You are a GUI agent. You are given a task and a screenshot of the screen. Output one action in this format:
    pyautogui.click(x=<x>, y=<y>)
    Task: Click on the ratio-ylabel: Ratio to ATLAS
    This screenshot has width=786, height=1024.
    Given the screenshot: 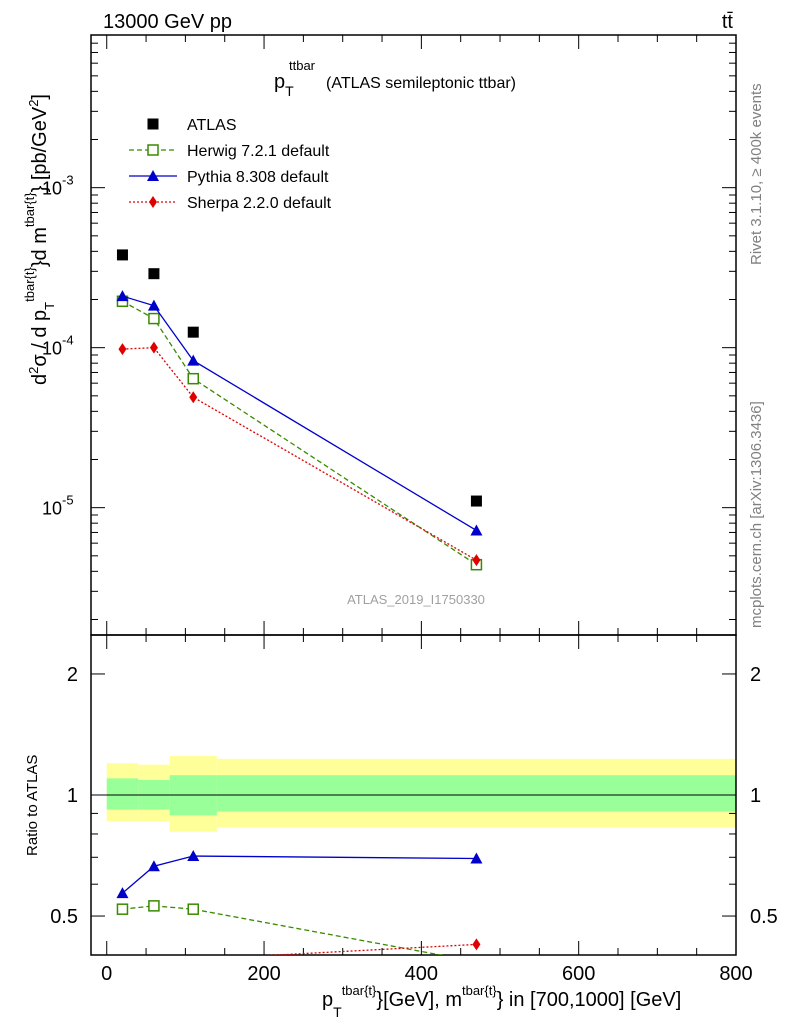 What is the action you would take?
    pyautogui.click(x=32, y=805)
    